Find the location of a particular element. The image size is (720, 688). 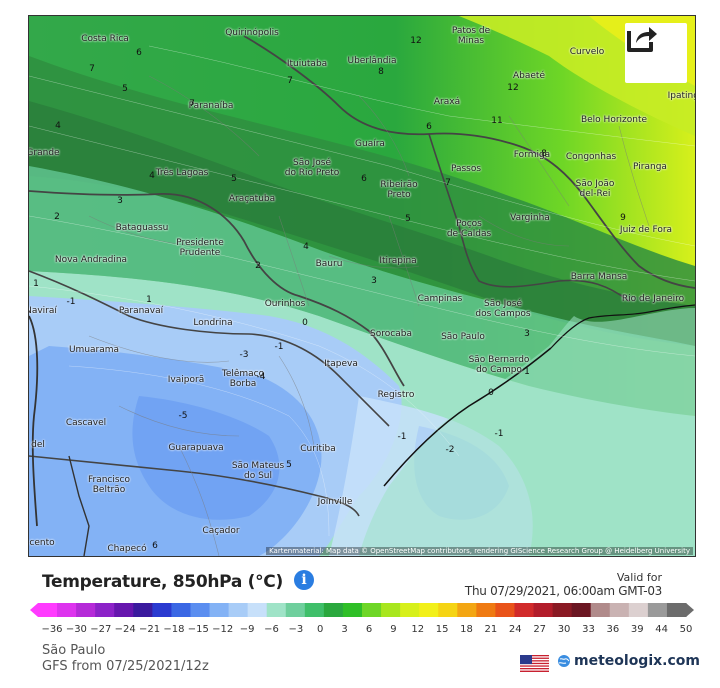

isotherm-value: -2 is located at coordinates (450, 450).